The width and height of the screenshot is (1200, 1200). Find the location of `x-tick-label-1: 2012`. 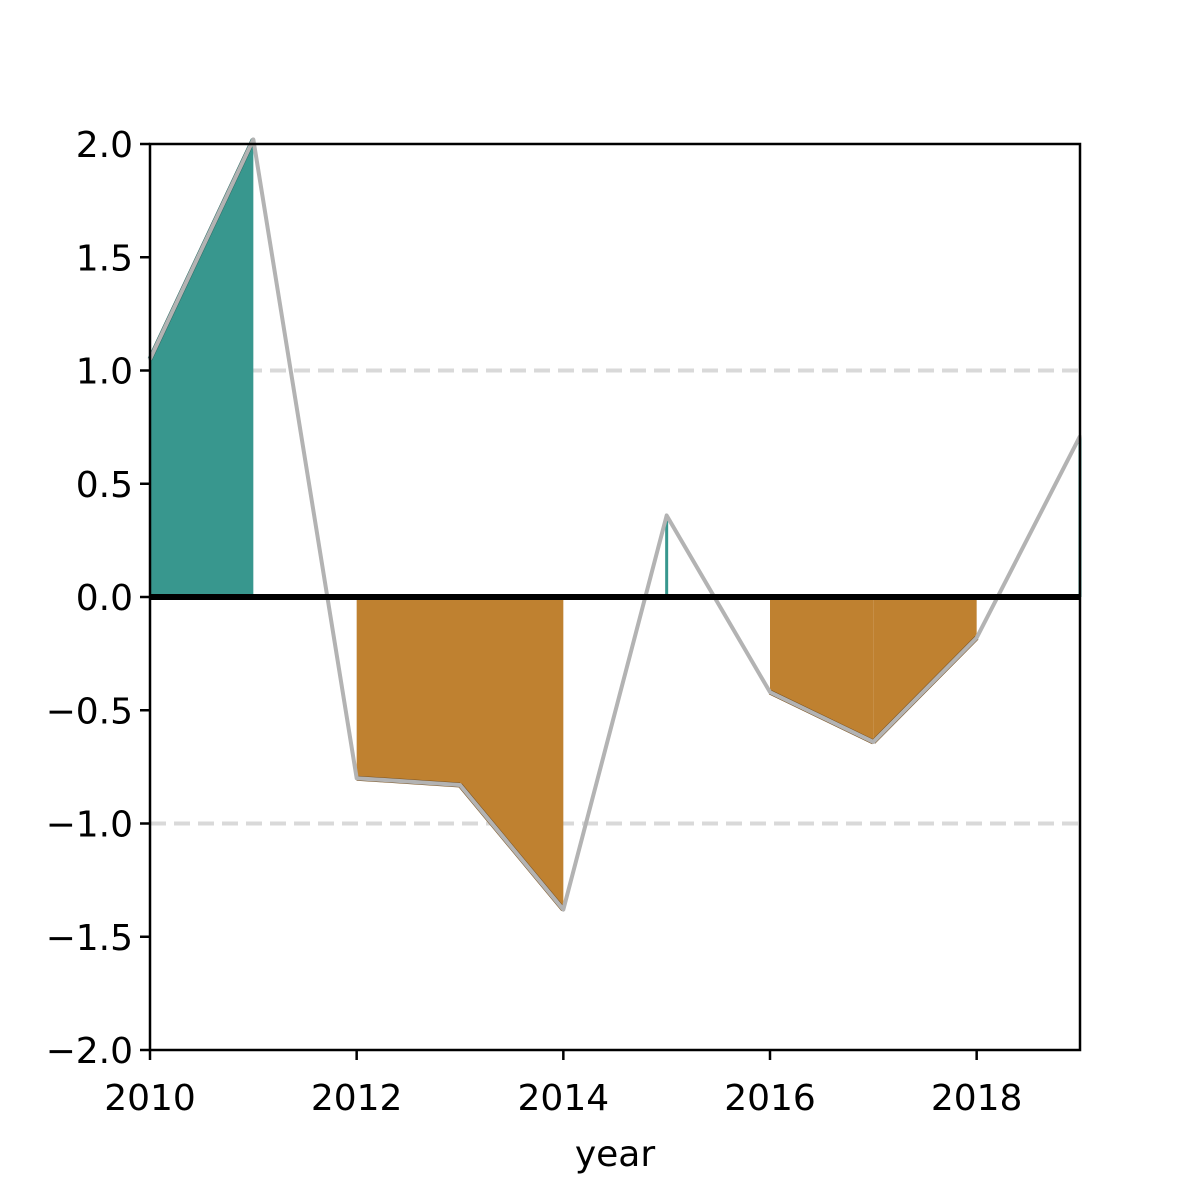

x-tick-label-1: 2012 is located at coordinates (357, 1098).